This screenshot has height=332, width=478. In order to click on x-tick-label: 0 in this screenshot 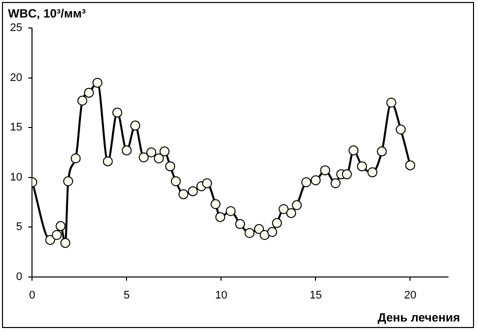, I will do `click(32, 295)`.